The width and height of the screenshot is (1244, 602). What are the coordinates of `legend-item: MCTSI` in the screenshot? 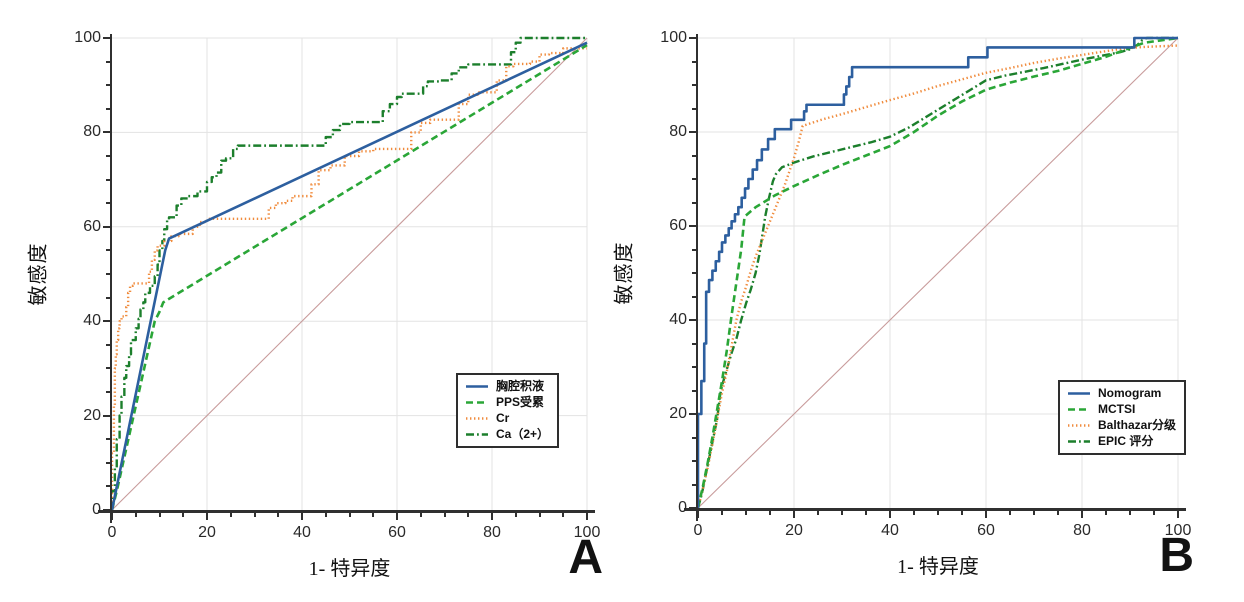 It's located at (1121, 409).